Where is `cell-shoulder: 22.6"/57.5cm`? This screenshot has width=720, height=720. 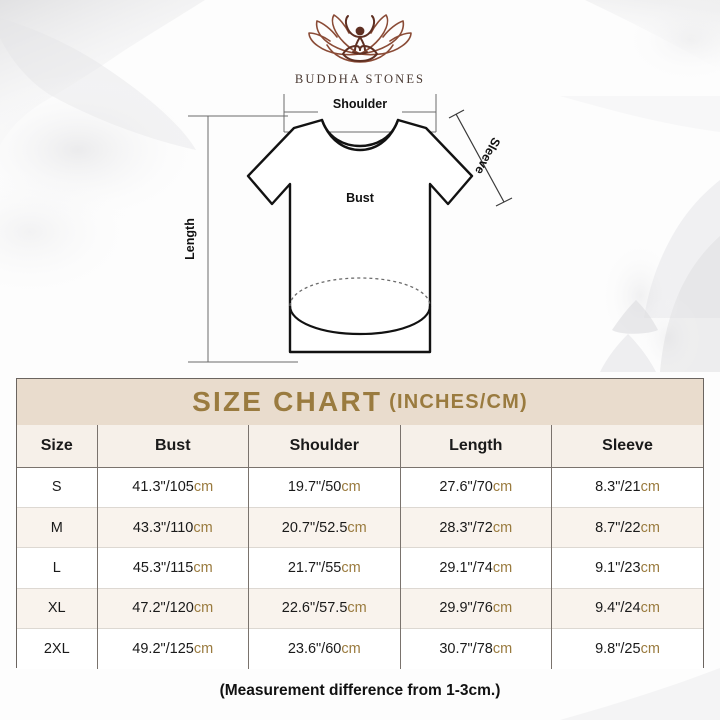
cell-shoulder: 22.6"/57.5cm is located at coordinates (324, 608).